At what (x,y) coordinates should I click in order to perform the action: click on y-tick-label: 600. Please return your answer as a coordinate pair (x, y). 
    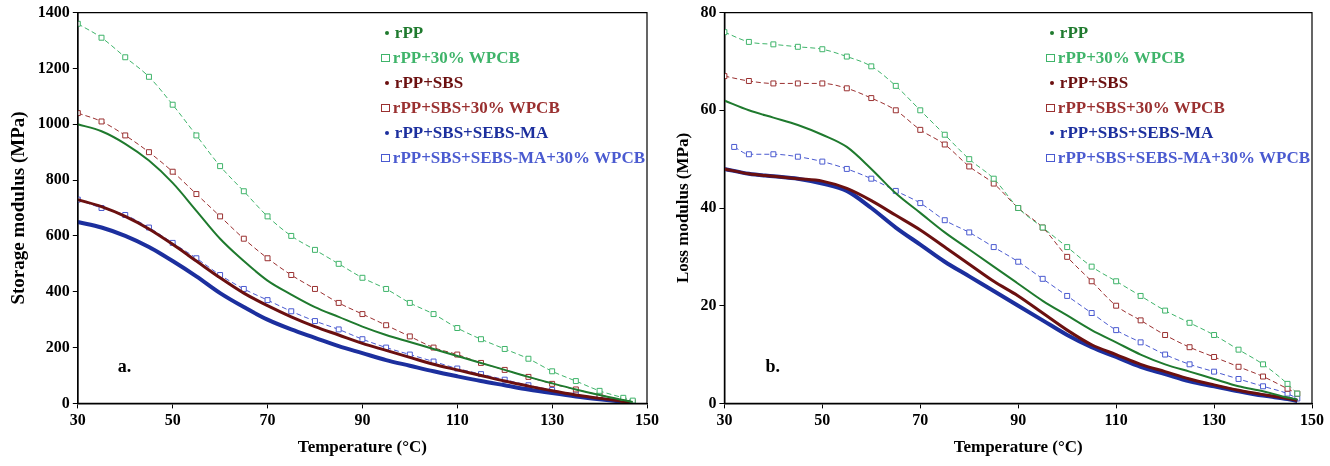
    Looking at the image, I should click on (57, 235).